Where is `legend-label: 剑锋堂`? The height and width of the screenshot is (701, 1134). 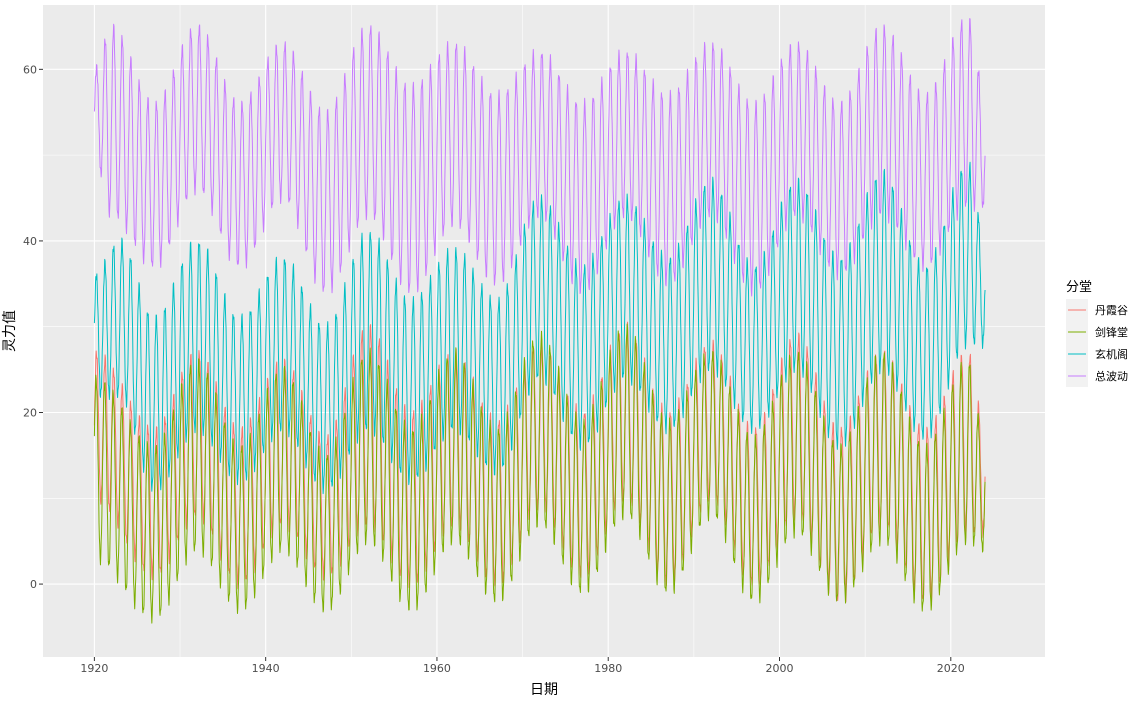 legend-label: 剑锋堂 is located at coordinates (1111, 332).